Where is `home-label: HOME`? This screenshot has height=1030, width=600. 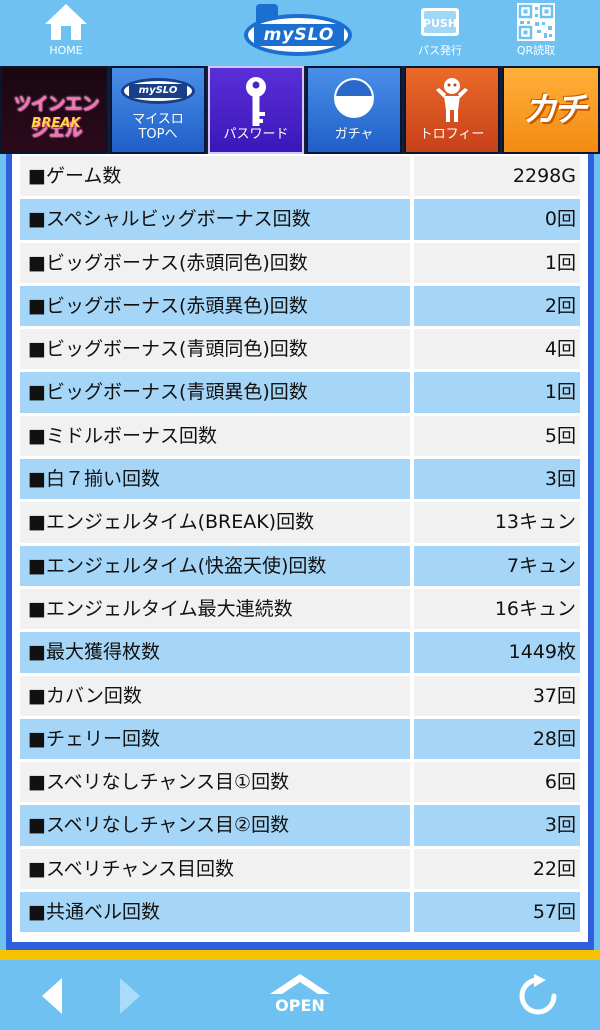 home-label: HOME is located at coordinates (66, 50).